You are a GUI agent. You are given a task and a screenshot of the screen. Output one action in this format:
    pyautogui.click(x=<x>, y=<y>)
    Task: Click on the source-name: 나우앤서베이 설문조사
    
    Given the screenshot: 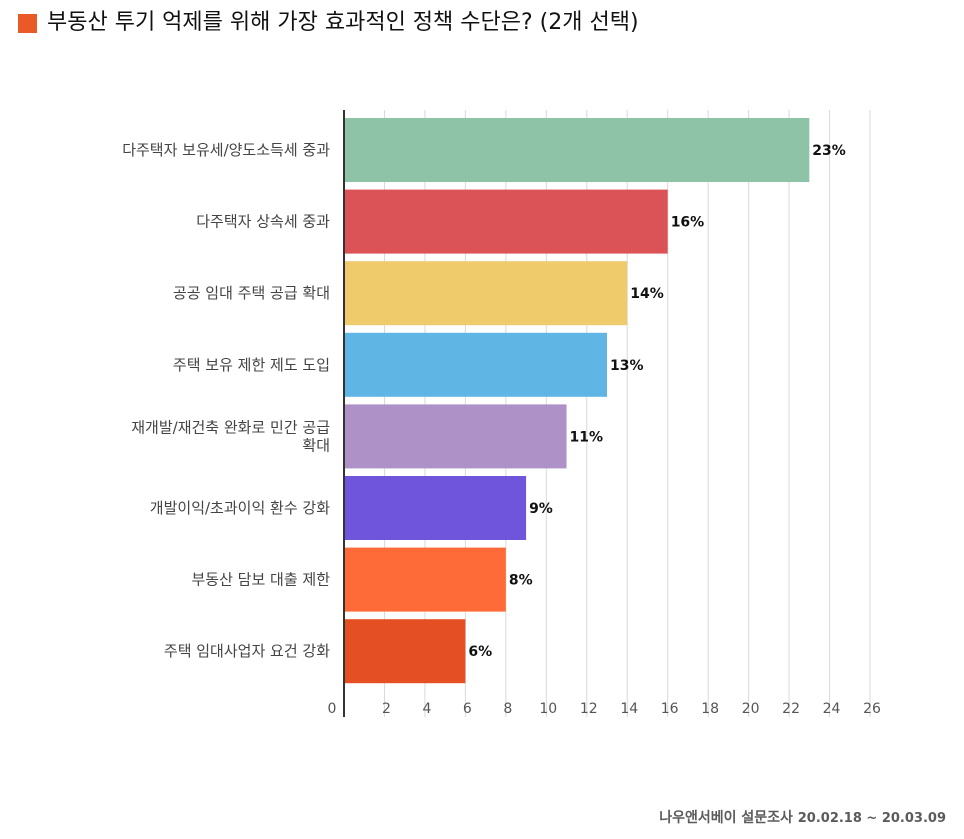 What is the action you would take?
    pyautogui.click(x=726, y=818)
    